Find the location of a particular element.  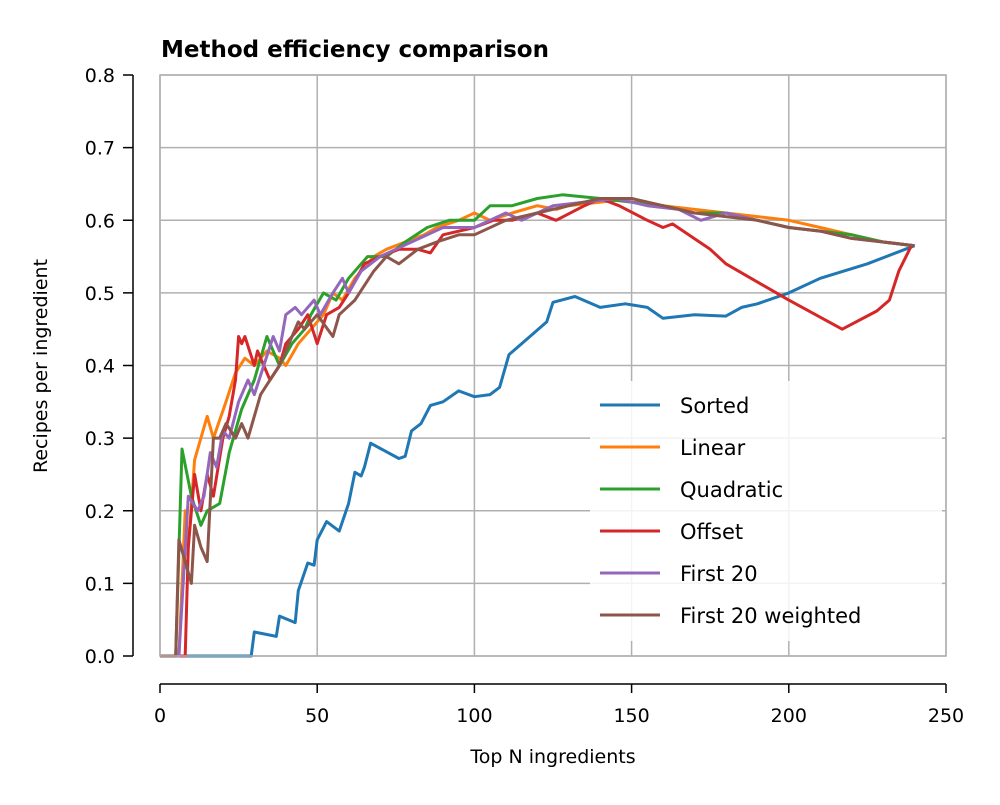

y-tick-label: 0.0 is located at coordinates (100, 657).